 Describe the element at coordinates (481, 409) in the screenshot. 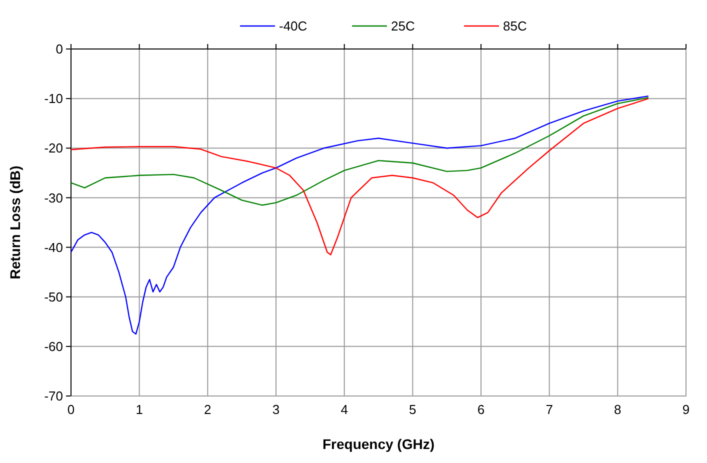

I see `x-tick-label: 6` at that location.